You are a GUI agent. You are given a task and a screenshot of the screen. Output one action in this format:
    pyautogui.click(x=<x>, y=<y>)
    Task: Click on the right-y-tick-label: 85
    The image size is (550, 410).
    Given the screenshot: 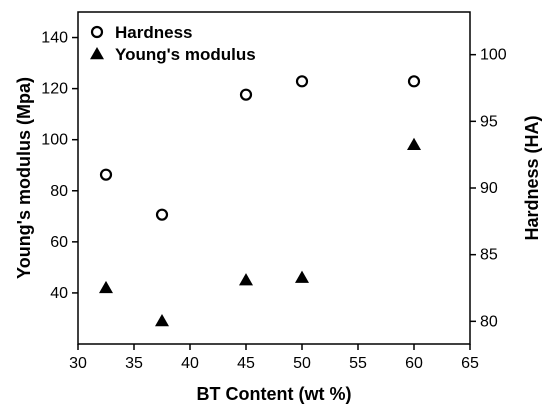 What is the action you would take?
    pyautogui.click(x=489, y=255)
    